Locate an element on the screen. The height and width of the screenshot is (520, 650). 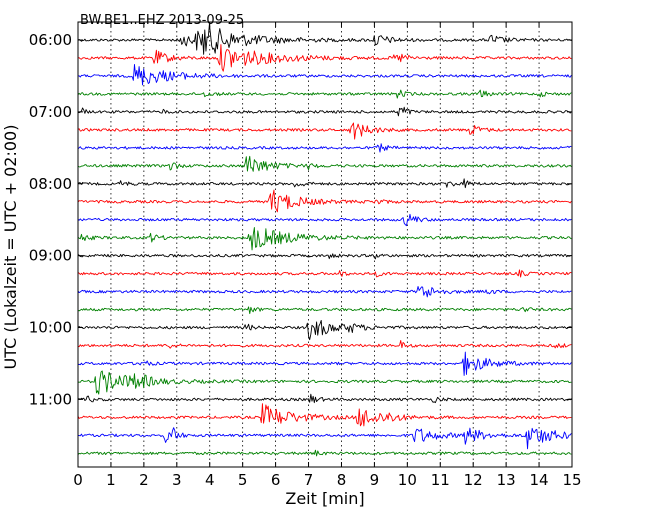
x-tick-label: 7 is located at coordinates (309, 480).